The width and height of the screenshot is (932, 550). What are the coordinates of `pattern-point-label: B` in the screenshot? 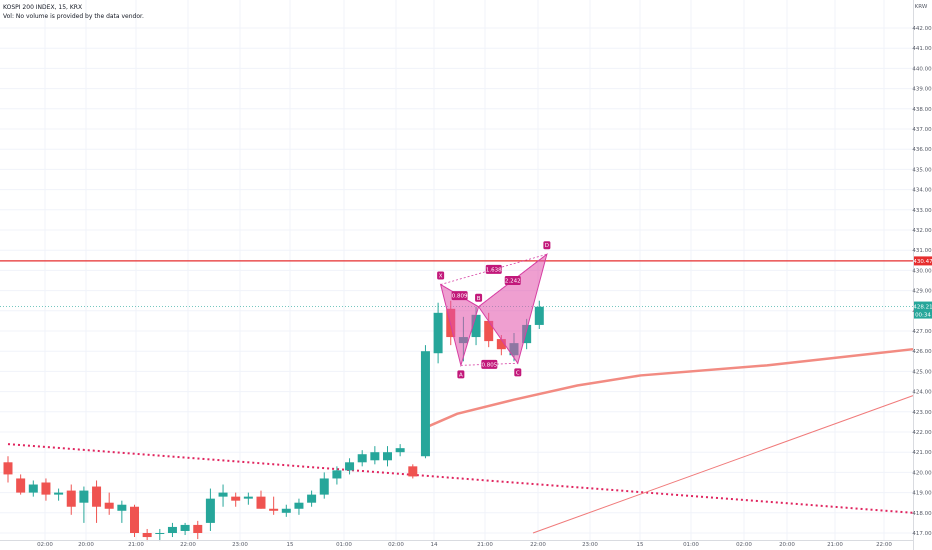 It's located at (479, 299).